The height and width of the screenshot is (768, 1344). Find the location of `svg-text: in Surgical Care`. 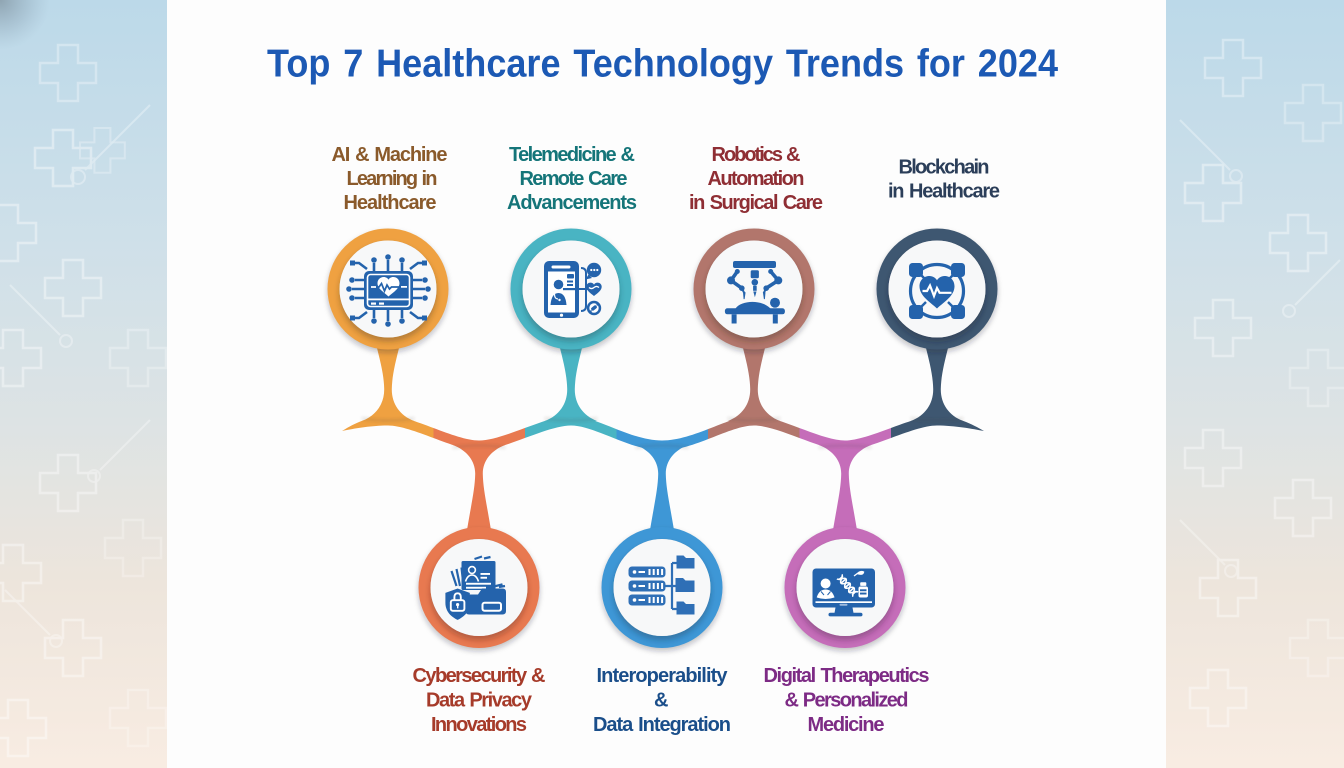

svg-text: in Surgical Care is located at coordinates (756, 203).